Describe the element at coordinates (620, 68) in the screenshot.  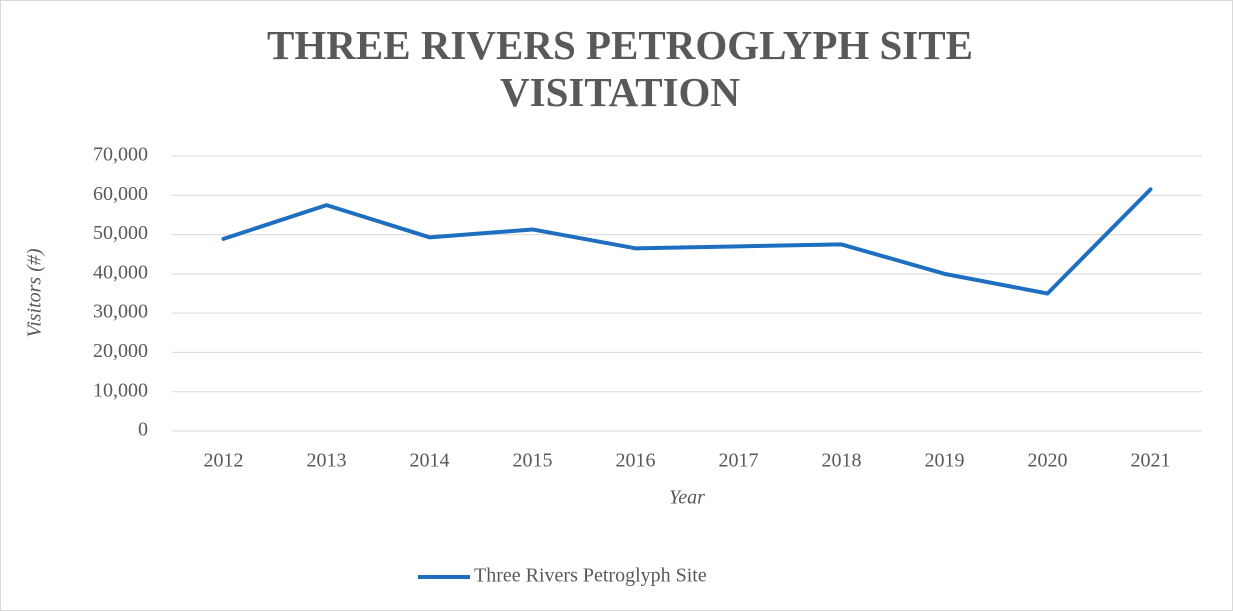
I see `chart-title: THREE RIVERS PETROGLYPH SITE VISITATION` at that location.